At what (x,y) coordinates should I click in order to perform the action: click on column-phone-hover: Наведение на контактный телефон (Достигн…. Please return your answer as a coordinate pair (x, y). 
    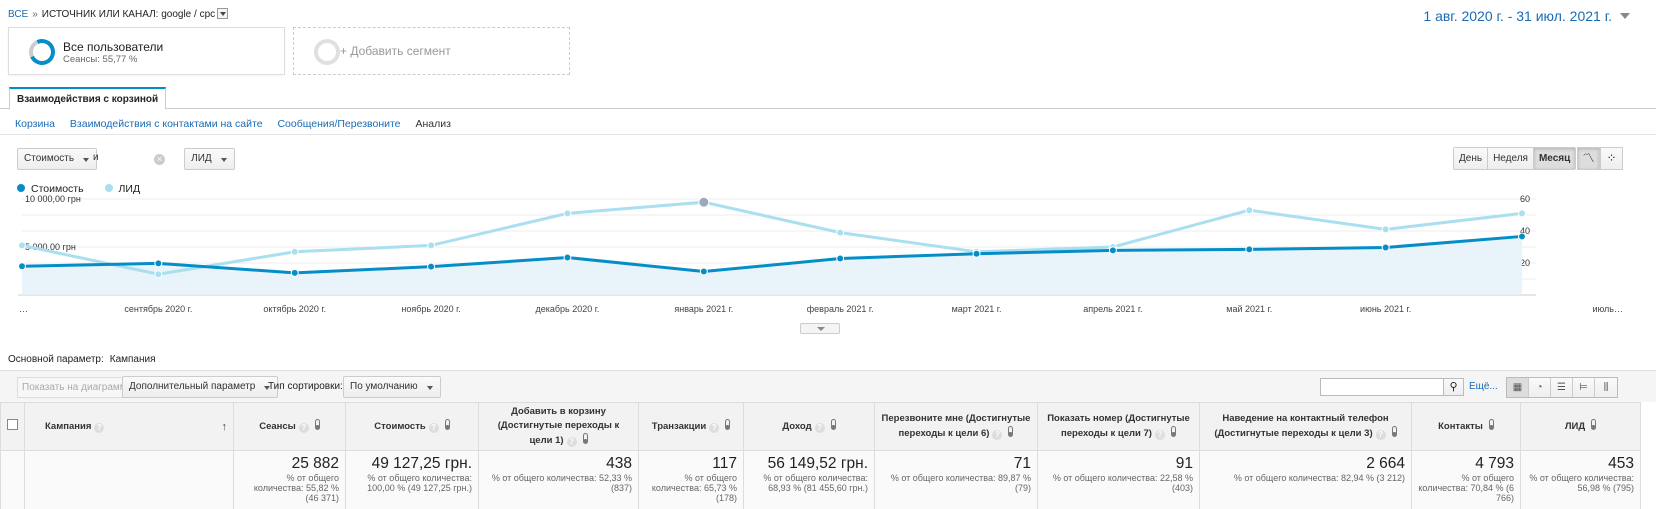
    Looking at the image, I should click on (1305, 426).